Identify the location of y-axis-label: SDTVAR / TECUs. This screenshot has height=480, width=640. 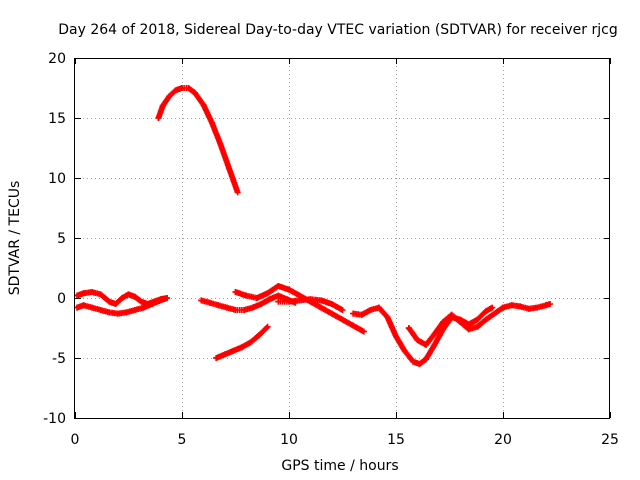
(15, 238).